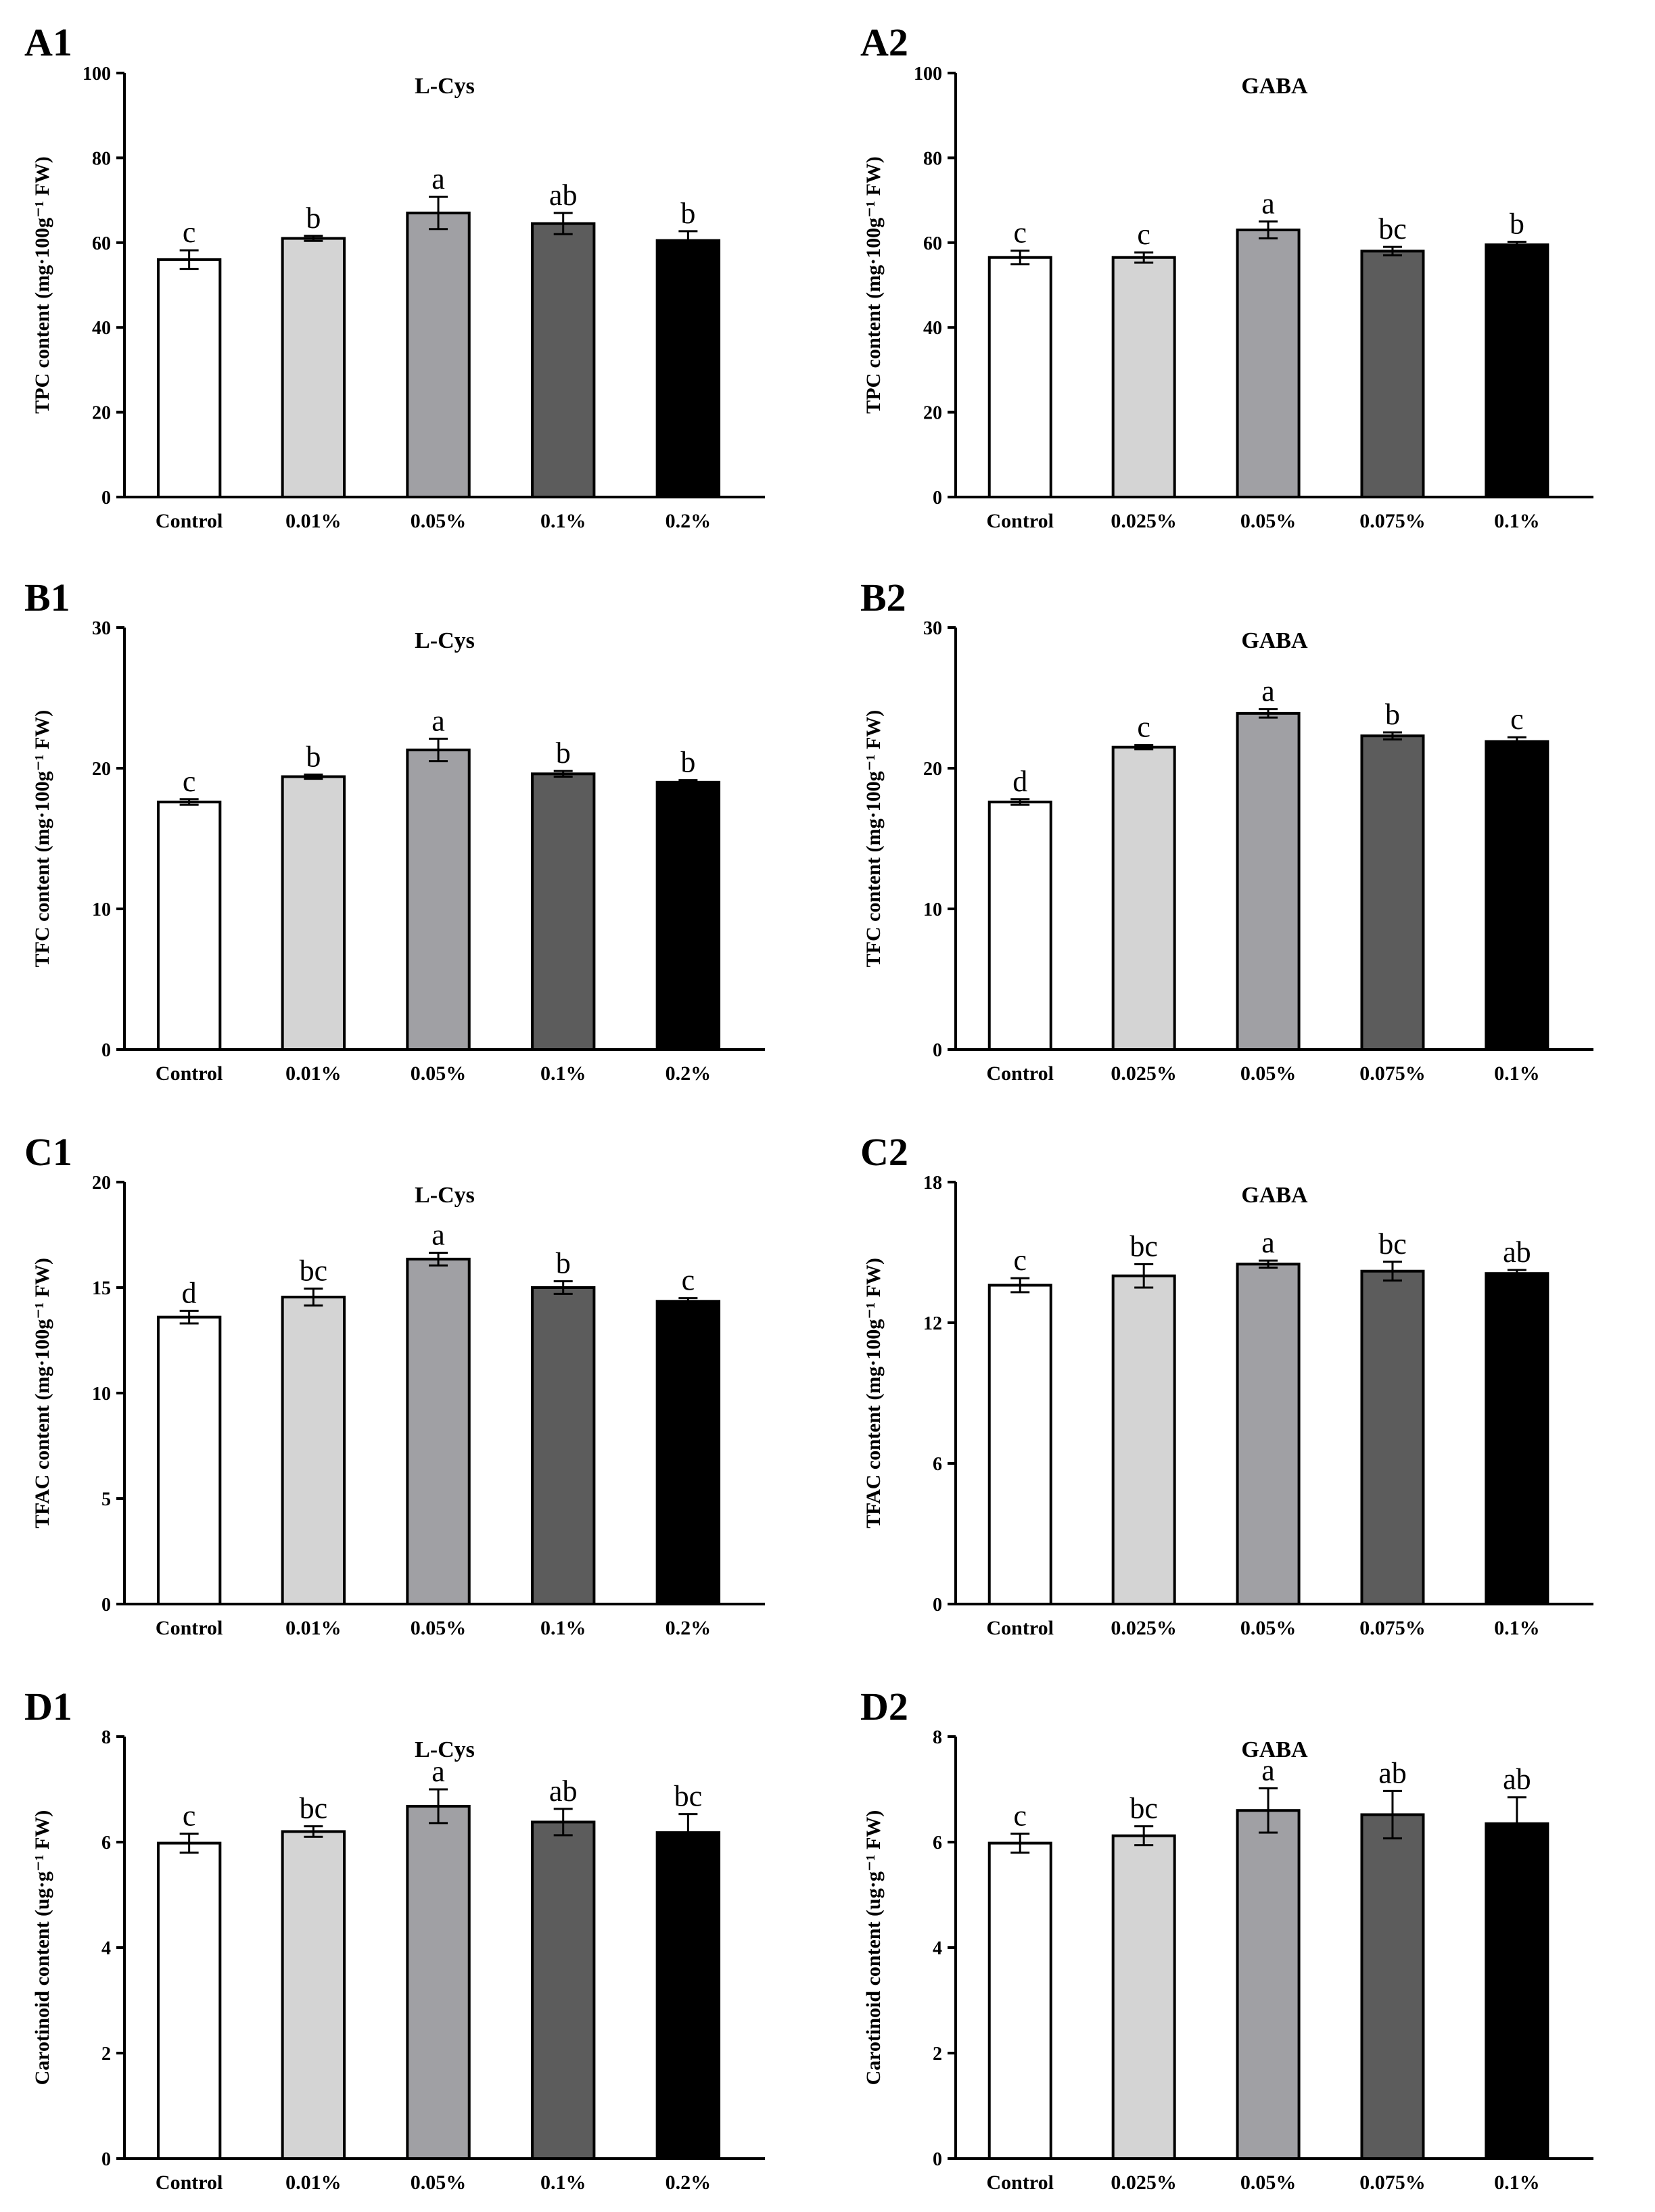  Describe the element at coordinates (937, 1843) in the screenshot. I see `y-tick-label: 6` at that location.